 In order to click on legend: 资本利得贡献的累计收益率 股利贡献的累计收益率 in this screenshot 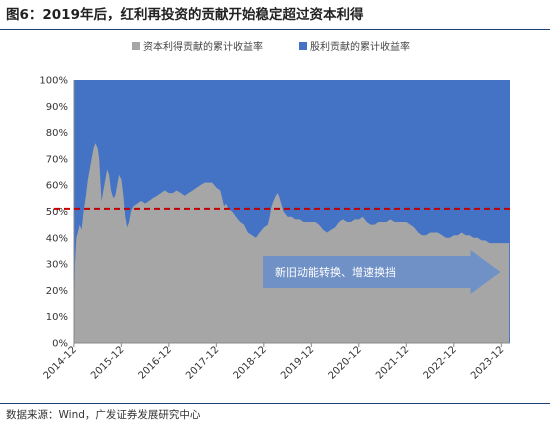, I will do `click(275, 46)`.